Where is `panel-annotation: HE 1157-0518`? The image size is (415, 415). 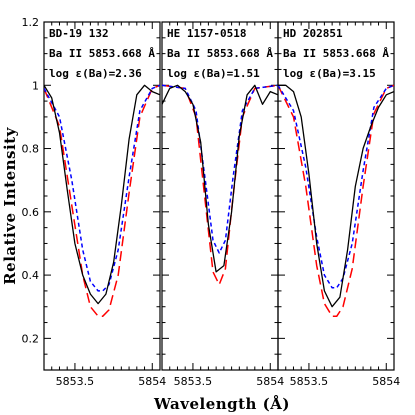 panel-annotation: HE 1157-0518 is located at coordinates (206, 33).